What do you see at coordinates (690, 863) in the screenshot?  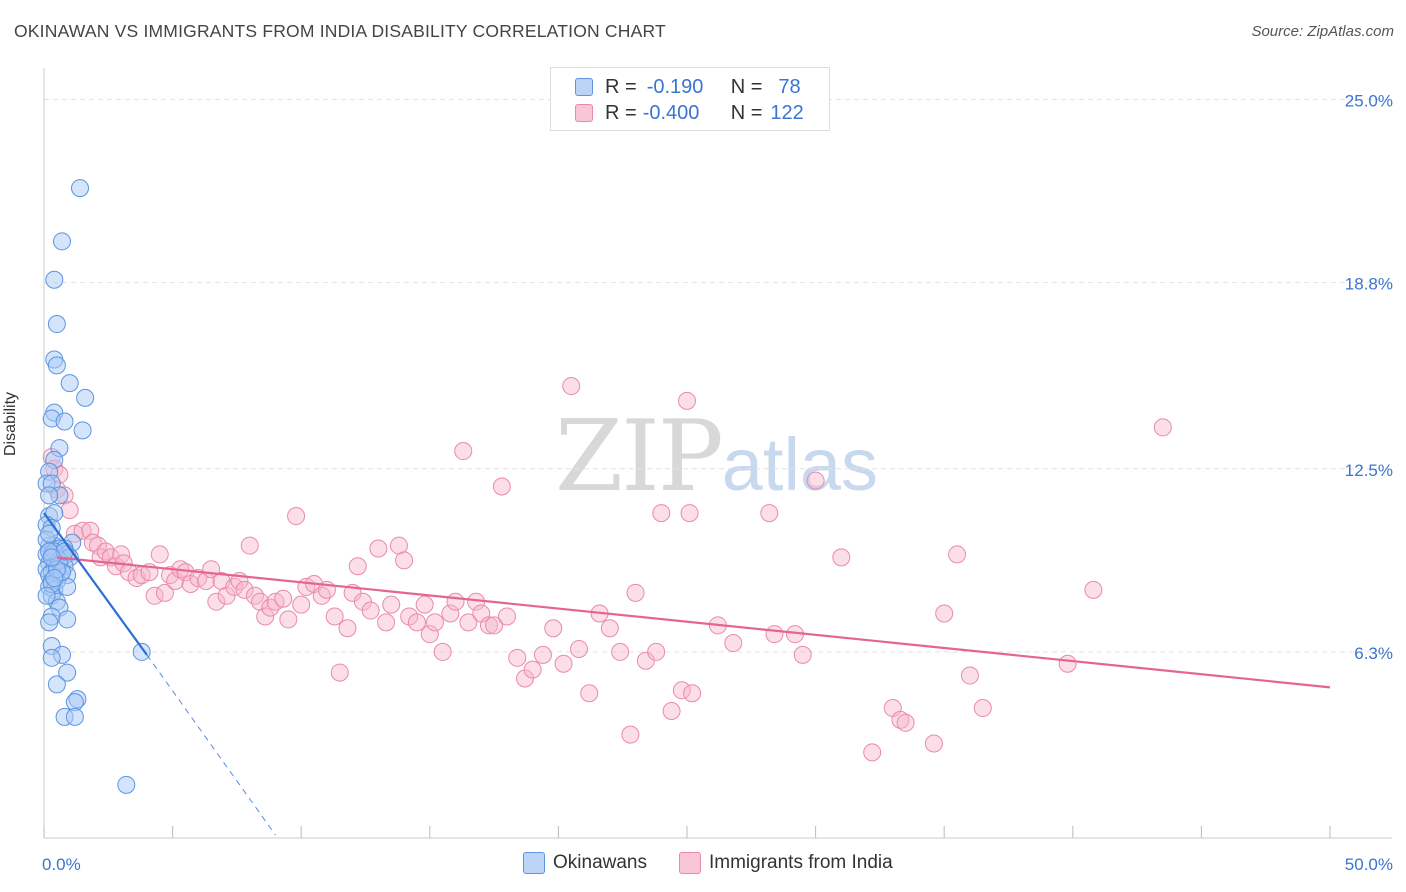 I see `india-swatch` at bounding box center [690, 863].